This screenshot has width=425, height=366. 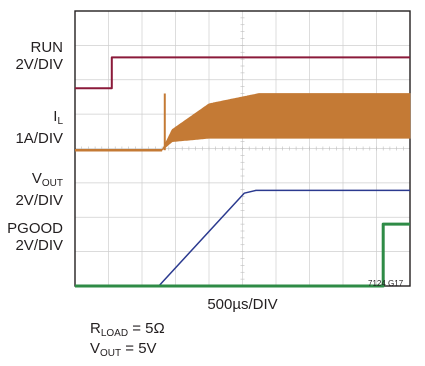 I want to click on pgood-scale: 2V/DIV, so click(x=39, y=245).